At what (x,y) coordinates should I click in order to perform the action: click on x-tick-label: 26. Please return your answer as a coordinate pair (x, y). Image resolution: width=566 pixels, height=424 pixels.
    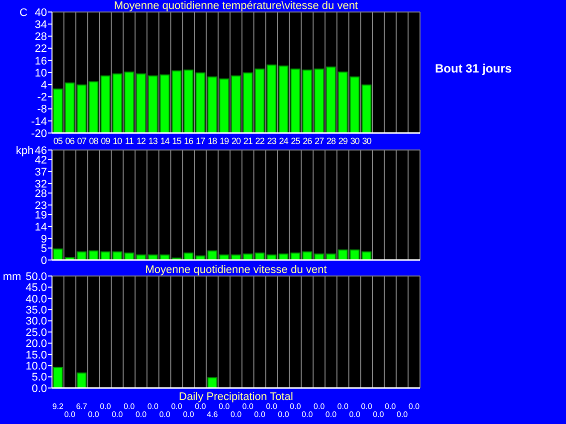
    Looking at the image, I should click on (307, 141).